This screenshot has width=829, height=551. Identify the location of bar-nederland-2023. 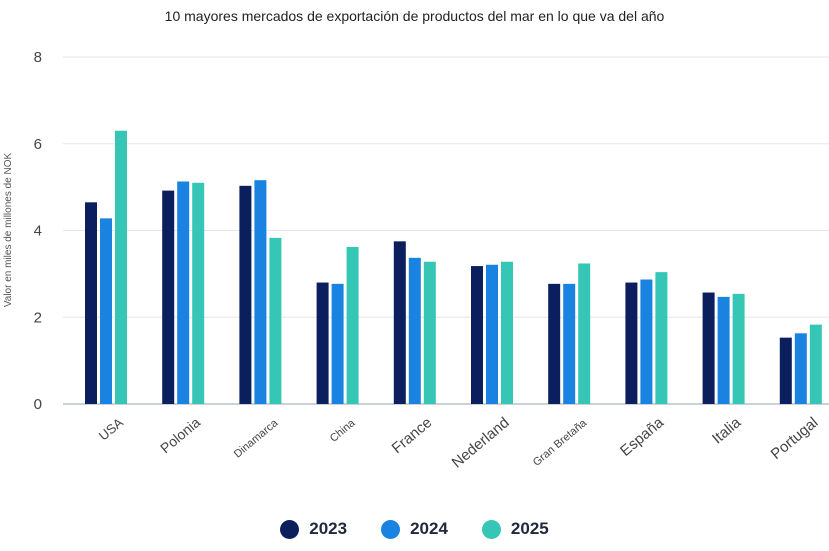
(477, 335).